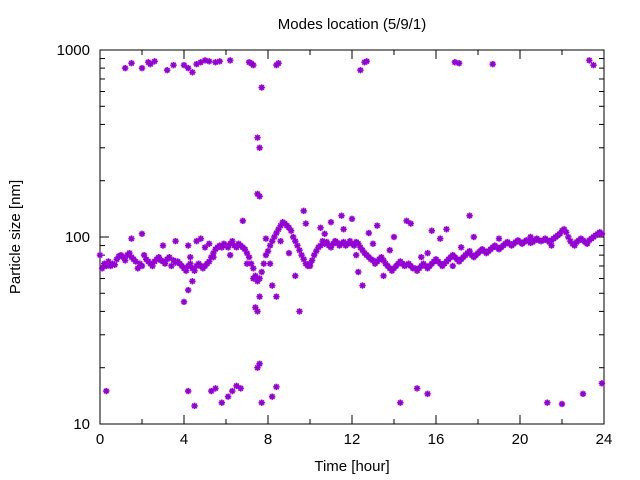 The height and width of the screenshot is (480, 640). I want to click on y-tick-label: 10, so click(81, 424).